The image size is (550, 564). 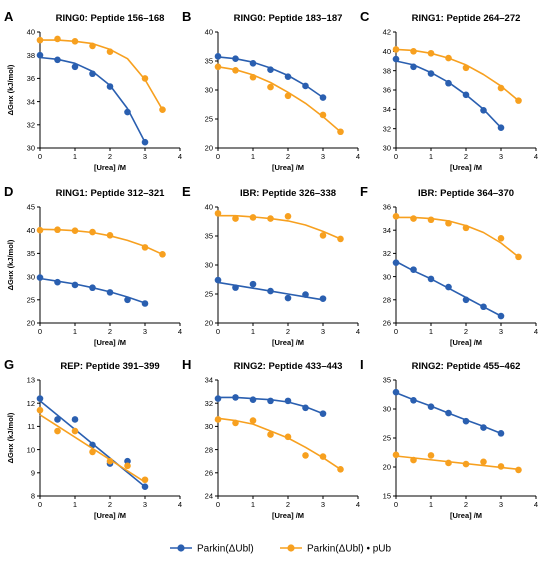 I want to click on y-tick-label: 9, so click(x=33, y=473).